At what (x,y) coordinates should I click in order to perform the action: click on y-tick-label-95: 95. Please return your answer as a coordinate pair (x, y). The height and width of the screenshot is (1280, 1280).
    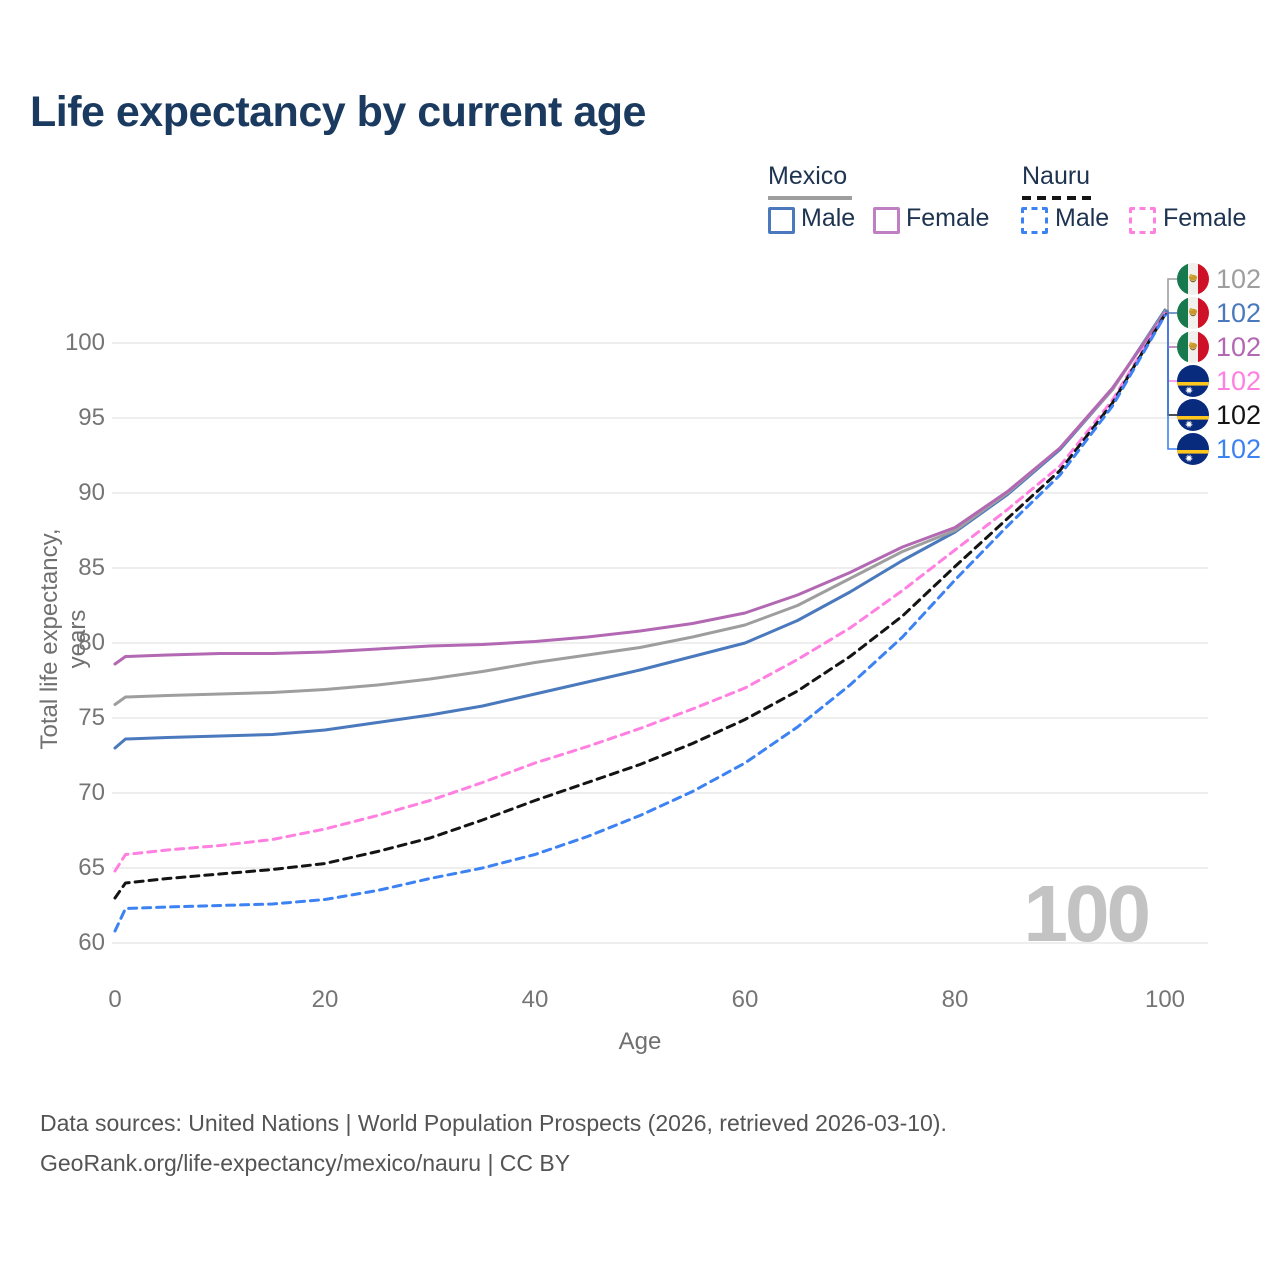
    Looking at the image, I should click on (91, 417).